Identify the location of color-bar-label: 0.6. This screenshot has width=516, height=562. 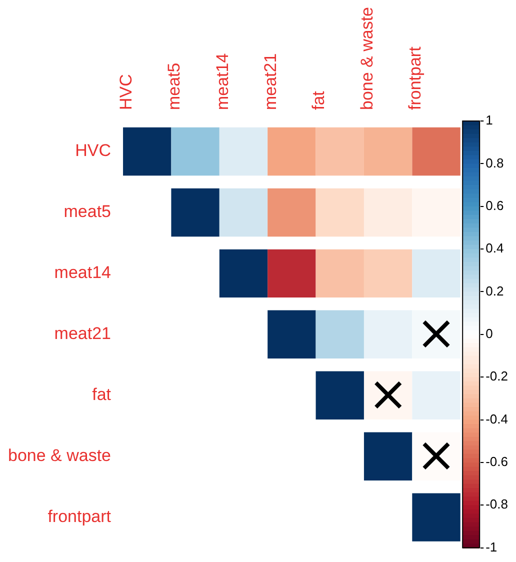
(495, 205).